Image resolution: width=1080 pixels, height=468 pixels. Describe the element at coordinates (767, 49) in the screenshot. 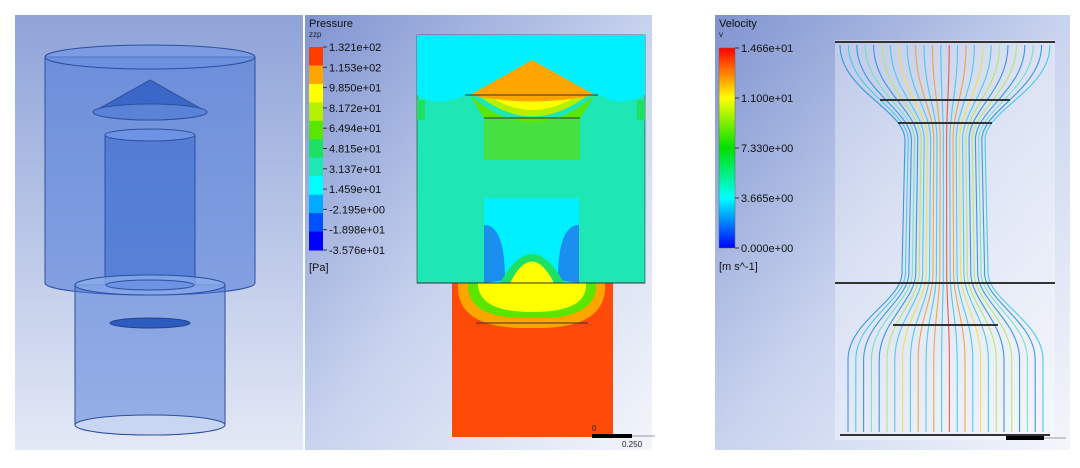

I see `velocity-tick-label: 1.466e+01` at that location.